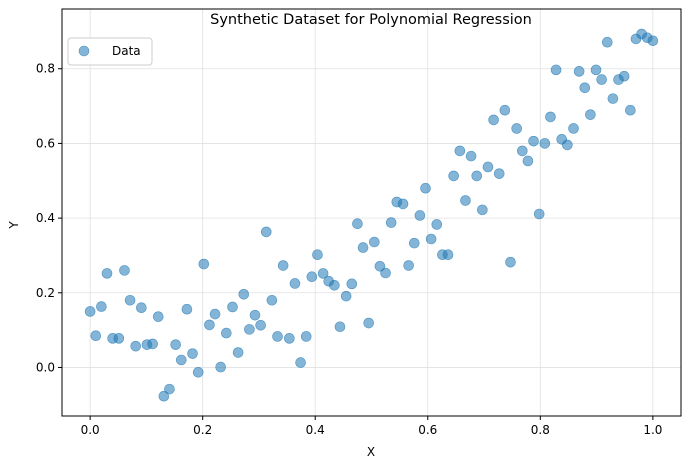  I want to click on y-tick-label: 0.2, so click(45, 293).